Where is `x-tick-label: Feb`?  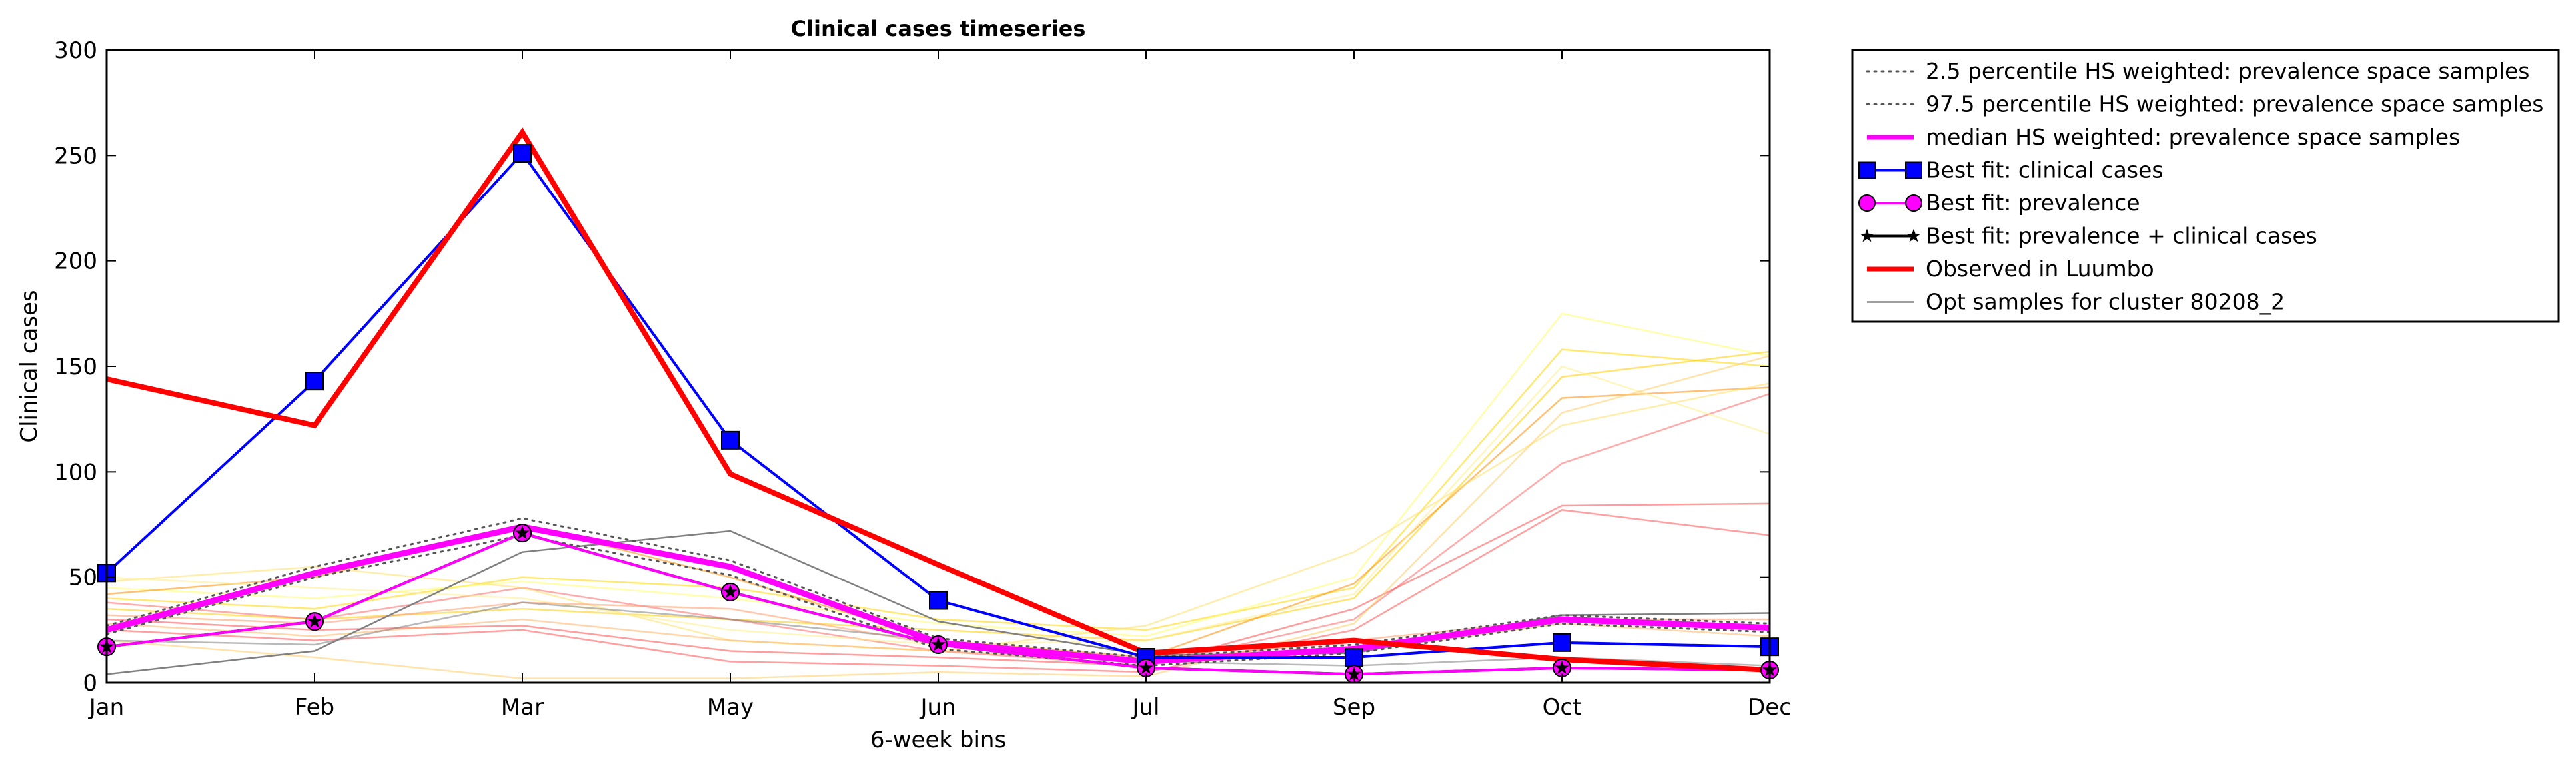
x-tick-label: Feb is located at coordinates (314, 707).